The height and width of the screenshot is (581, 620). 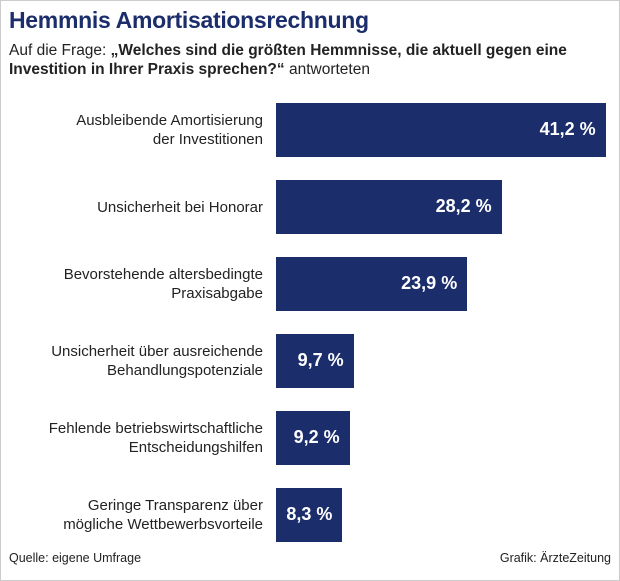 I want to click on category-label: Unsicherheit bei Honorar, so click(x=180, y=207).